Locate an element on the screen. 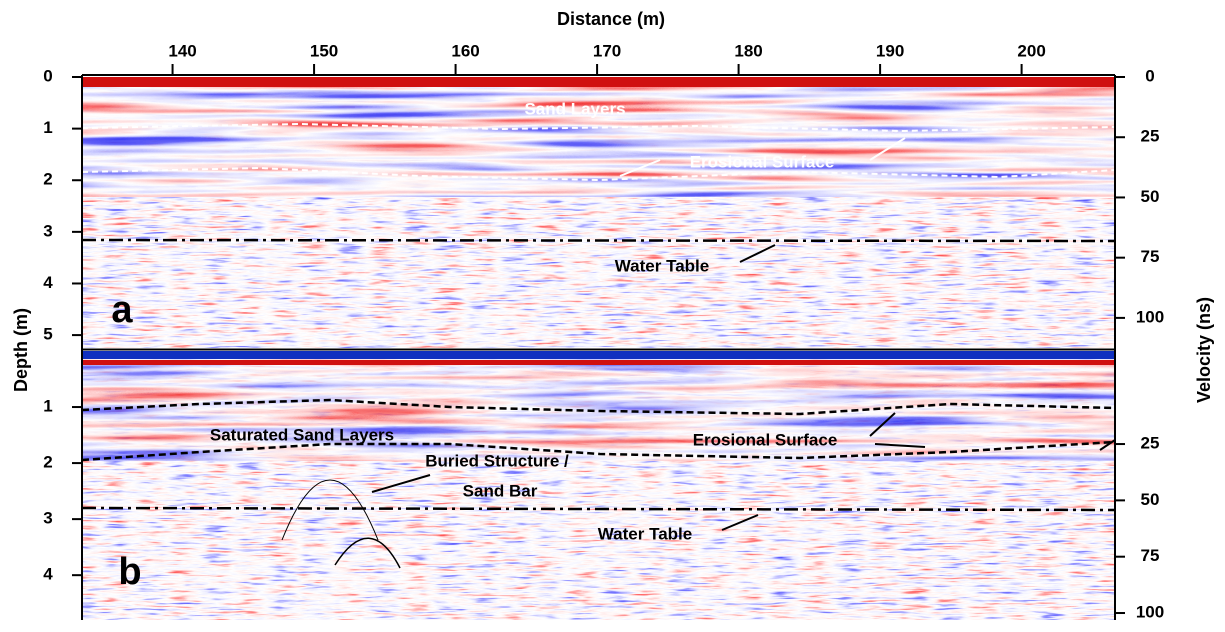 Image resolution: width=1225 pixels, height=632 pixels. x-tick-label: 170 is located at coordinates (607, 50).